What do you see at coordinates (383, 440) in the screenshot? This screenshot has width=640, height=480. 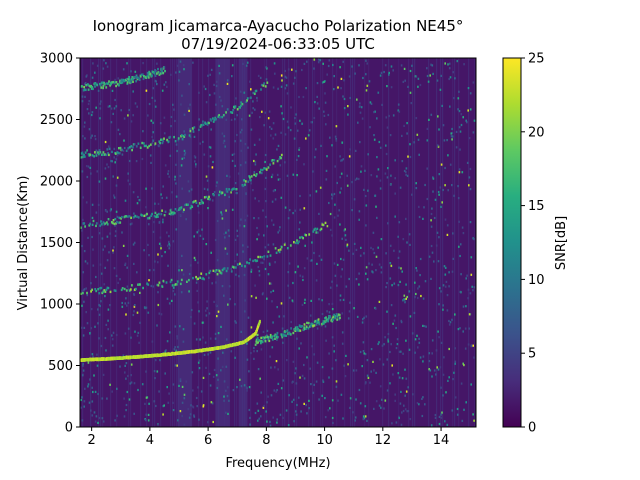 I see `x-tick-label: 12` at bounding box center [383, 440].